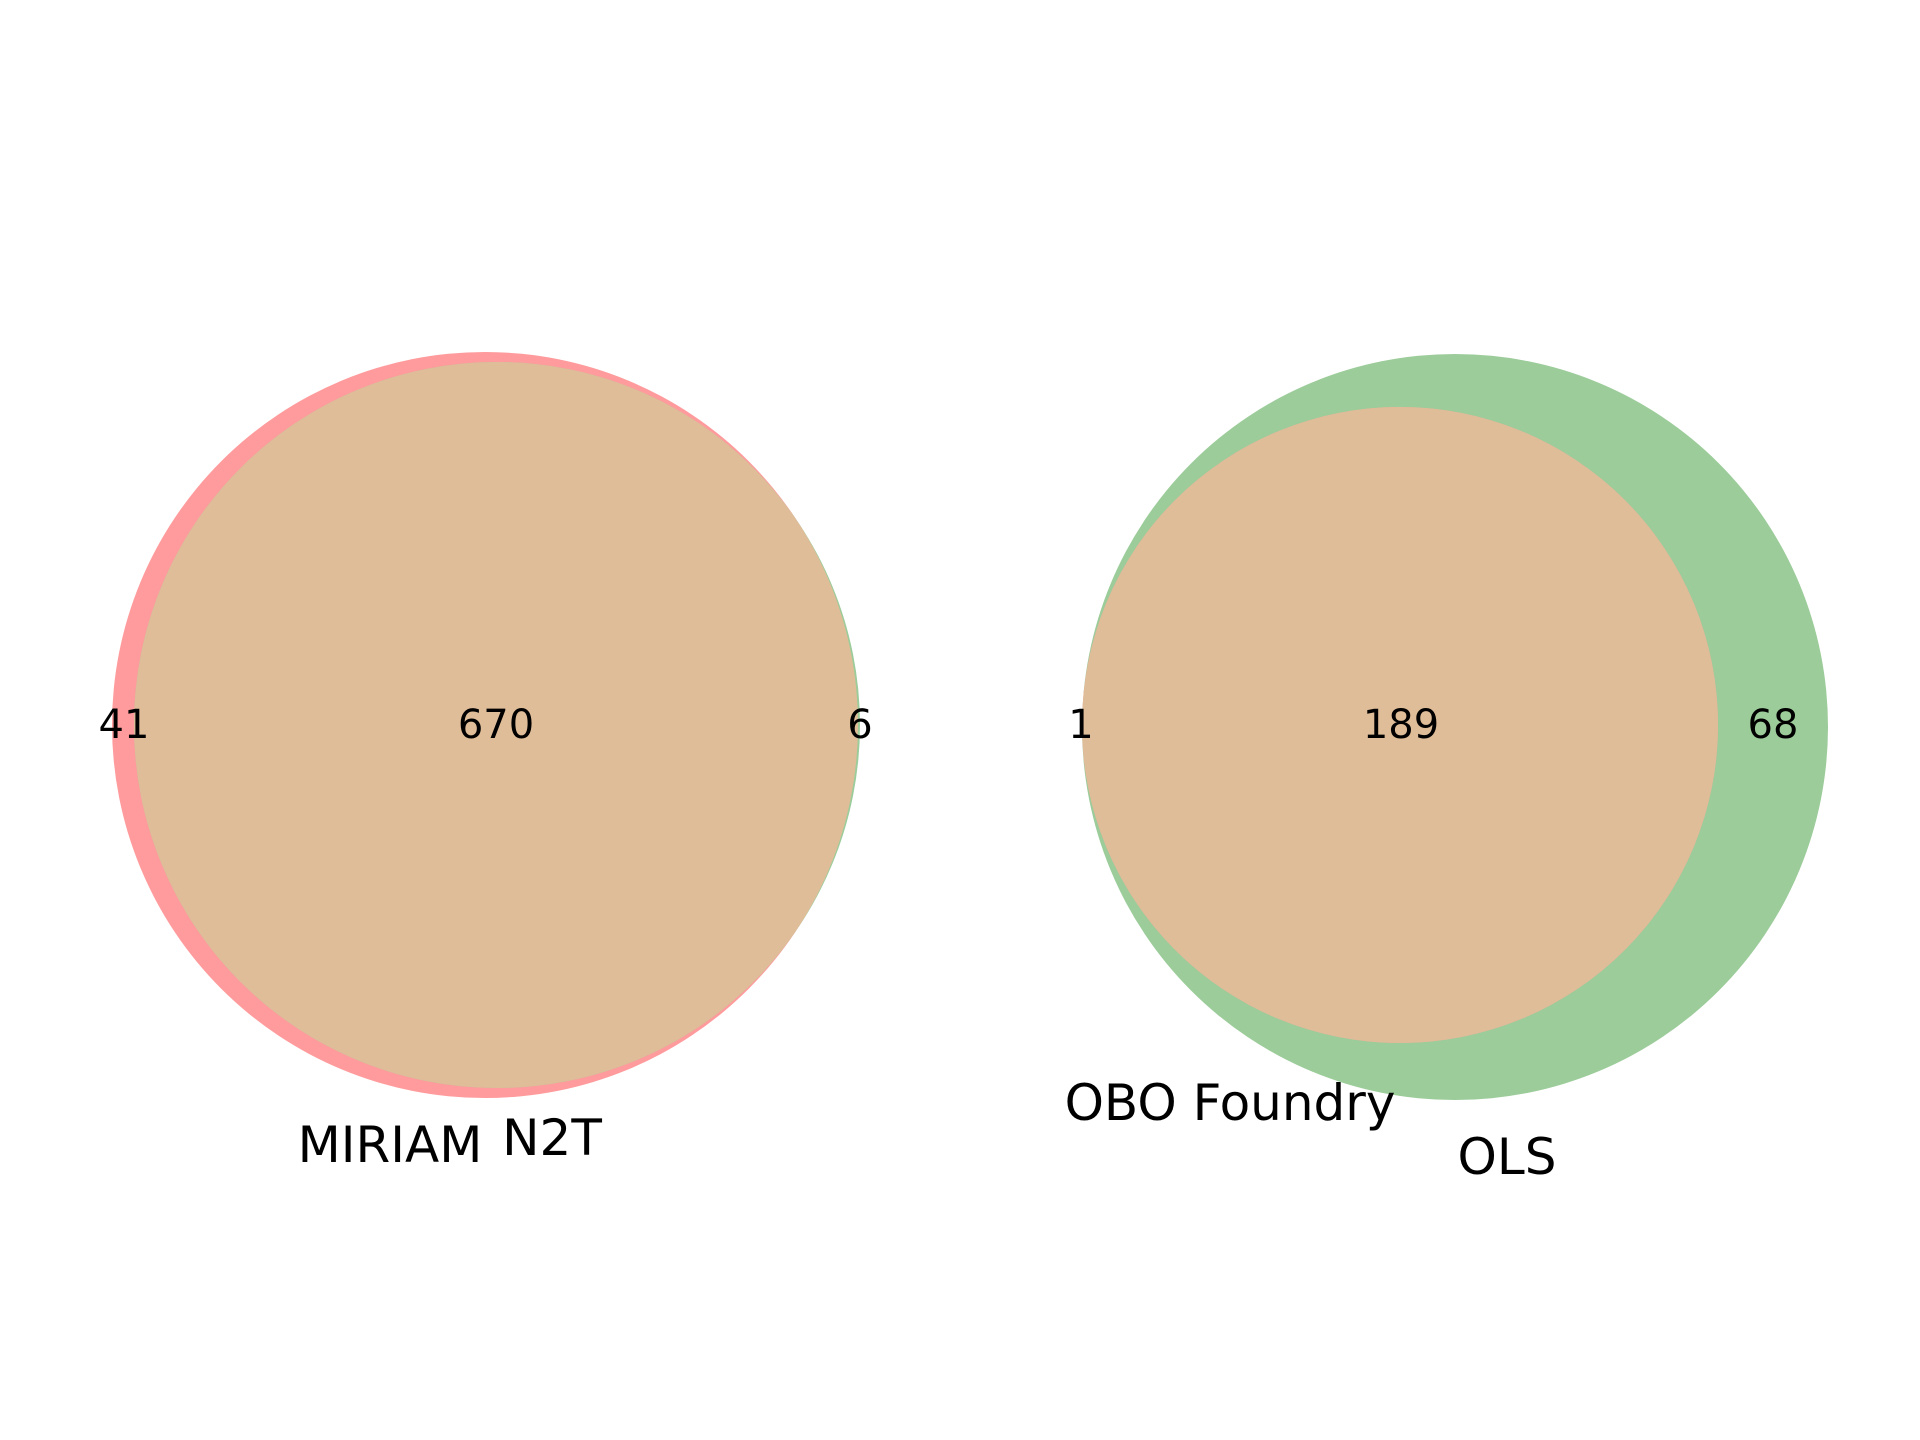 The width and height of the screenshot is (1920, 1440). What do you see at coordinates (859, 725) in the screenshot?
I see `count-n2t-only: 6` at bounding box center [859, 725].